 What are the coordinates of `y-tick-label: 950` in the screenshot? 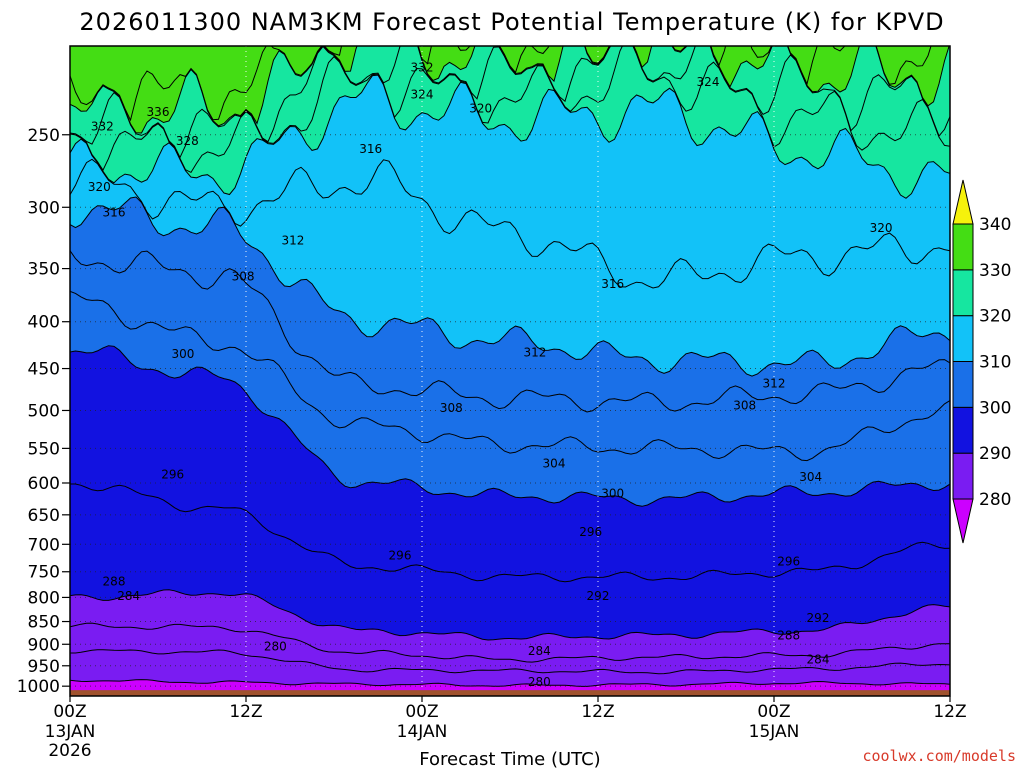 It's located at (44, 667).